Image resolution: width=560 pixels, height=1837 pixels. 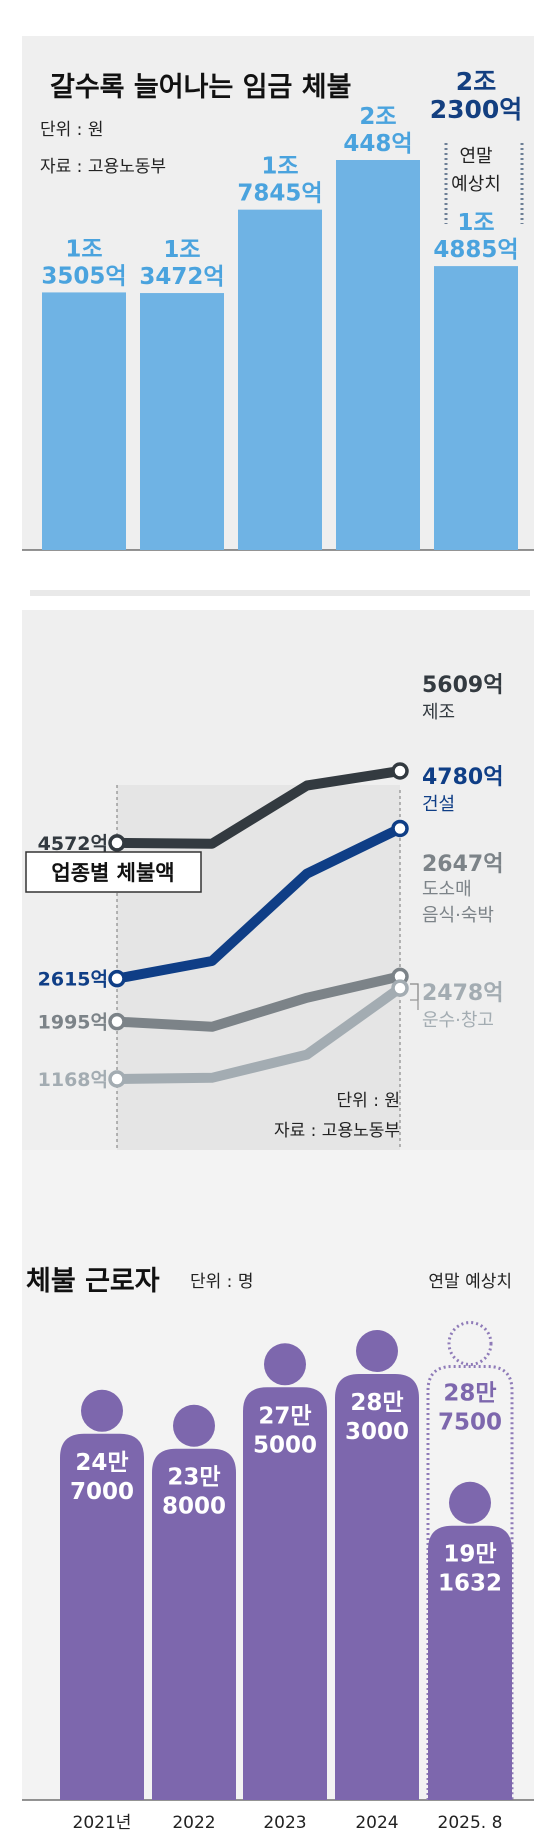 What do you see at coordinates (475, 223) in the screenshot?
I see `wage-value-label-4-0: 1조` at bounding box center [475, 223].